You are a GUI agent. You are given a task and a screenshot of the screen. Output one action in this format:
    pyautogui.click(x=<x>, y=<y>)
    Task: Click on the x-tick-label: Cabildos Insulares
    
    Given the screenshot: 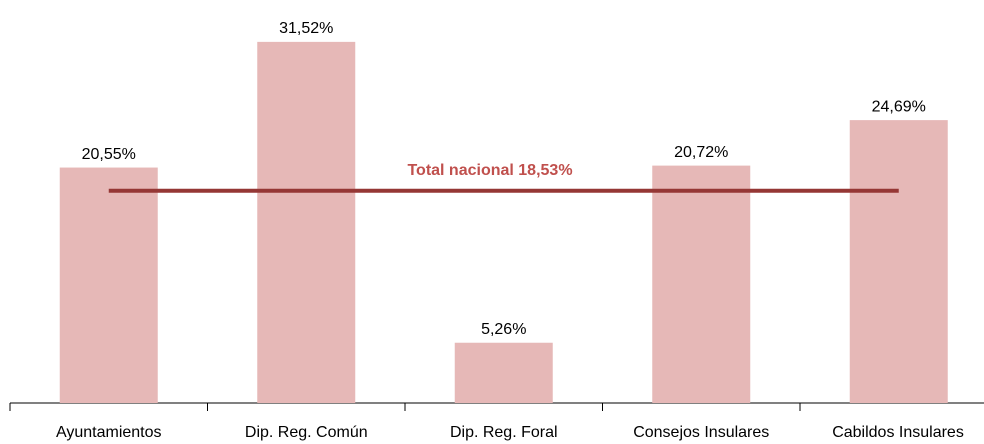 What is the action you would take?
    pyautogui.click(x=898, y=432)
    